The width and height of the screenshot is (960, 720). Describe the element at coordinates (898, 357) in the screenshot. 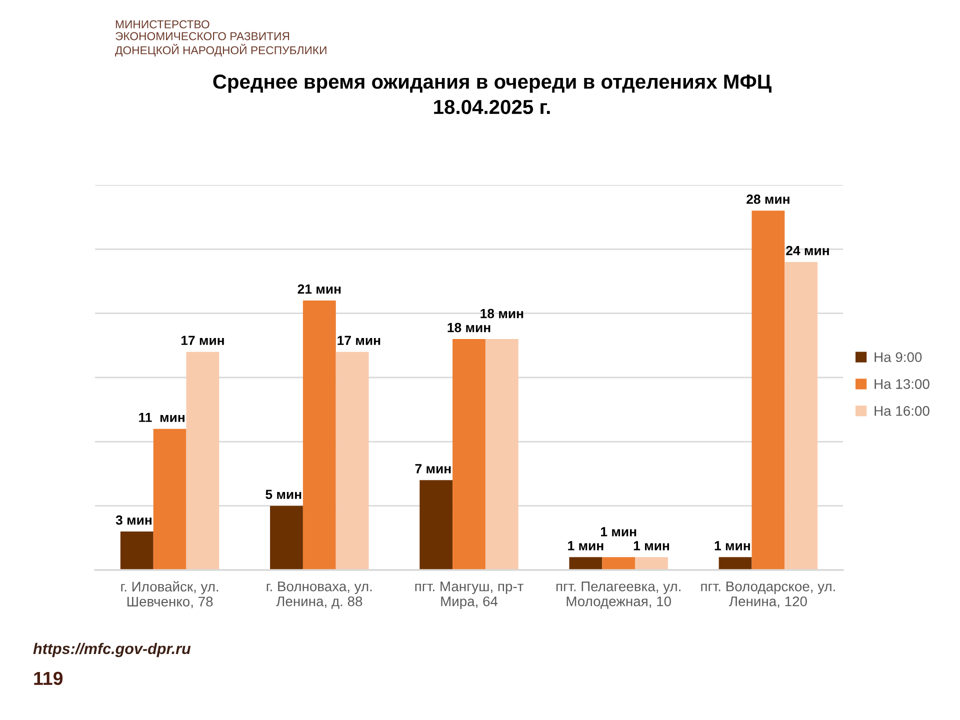

I see `legend-label: На 9:00` at that location.